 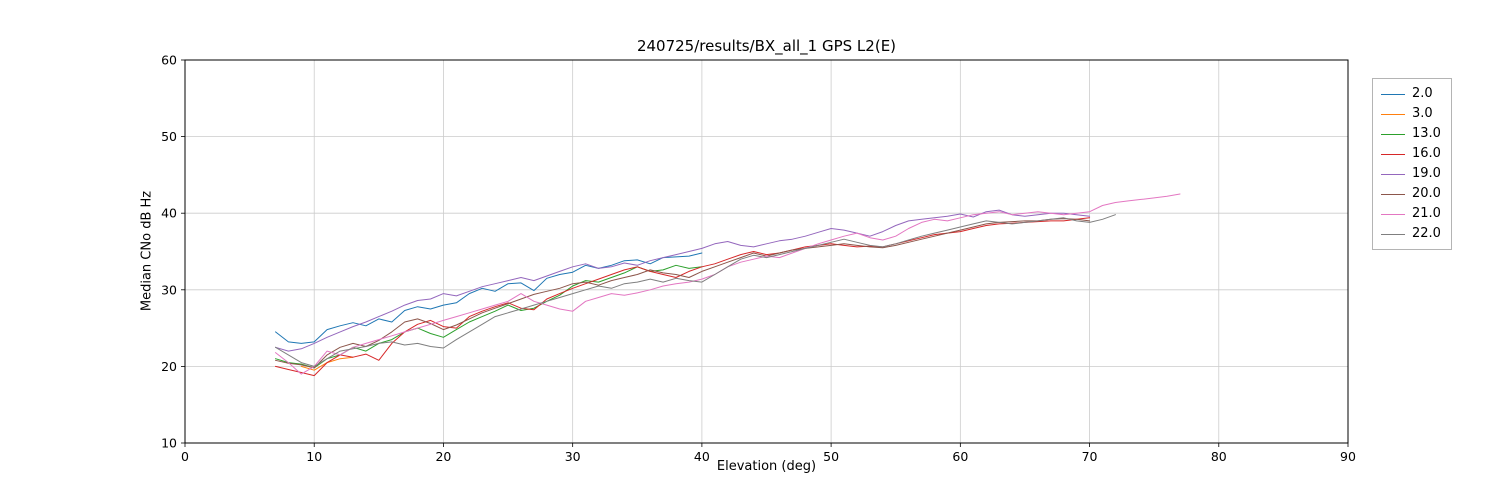 I want to click on y-tick-label: 30, so click(x=169, y=289).